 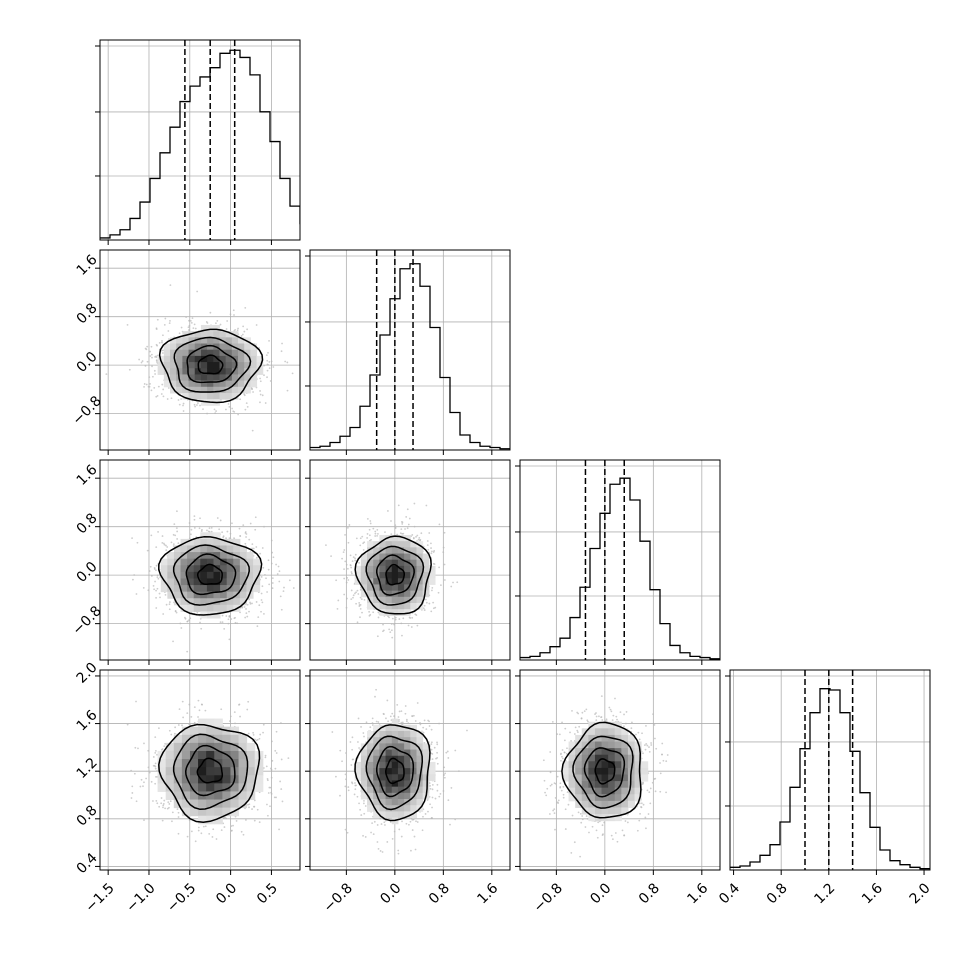 What do you see at coordinates (620, 560) in the screenshot?
I see `histogram-plot-area` at bounding box center [620, 560].